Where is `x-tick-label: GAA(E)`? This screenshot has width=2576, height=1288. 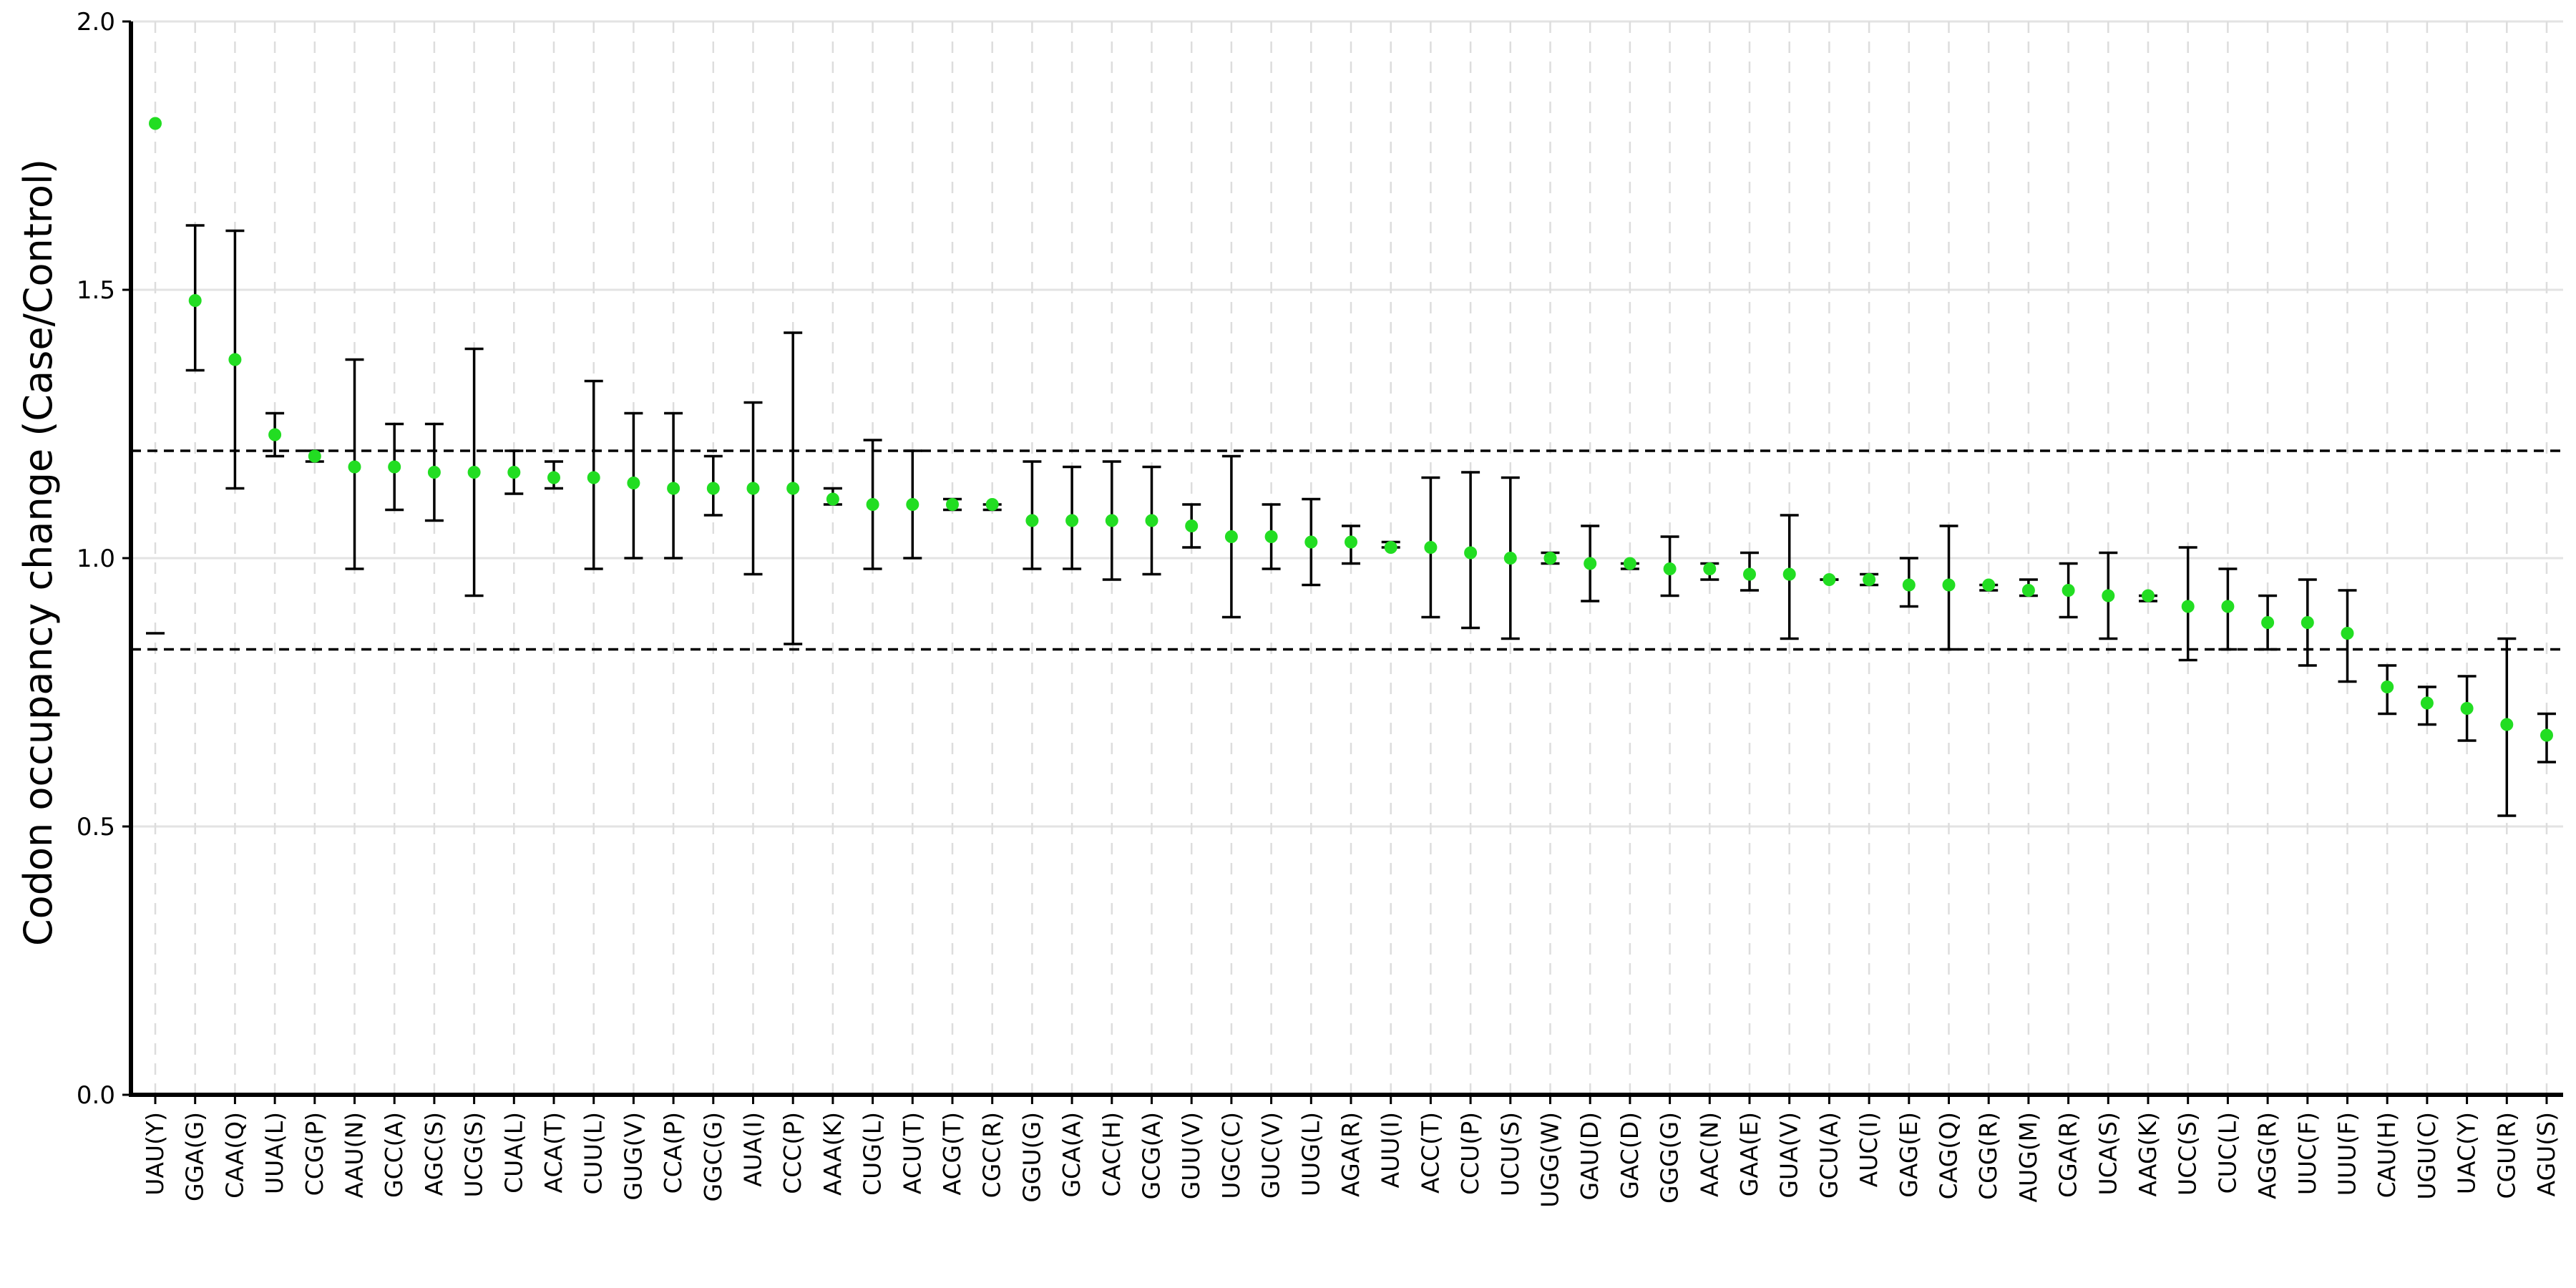 x-tick-label: GAA(E) is located at coordinates (1749, 1154).